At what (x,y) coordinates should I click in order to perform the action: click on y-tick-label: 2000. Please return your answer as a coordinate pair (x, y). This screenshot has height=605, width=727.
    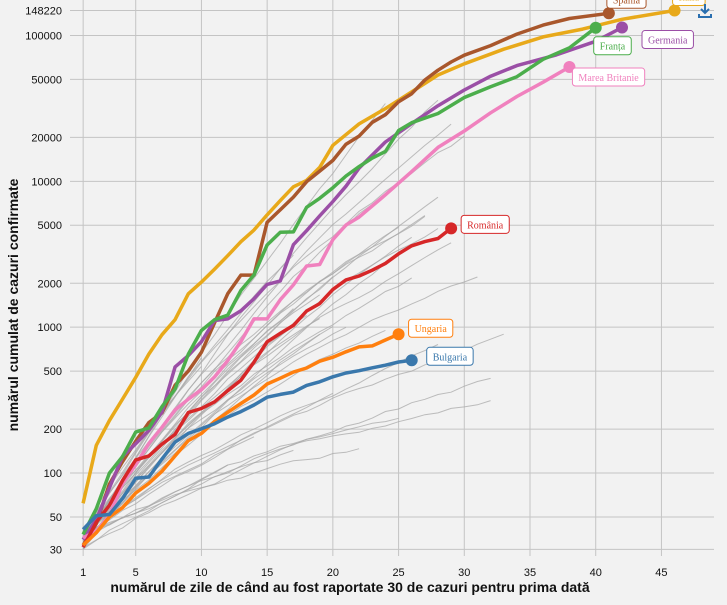
    Looking at the image, I should click on (50, 284).